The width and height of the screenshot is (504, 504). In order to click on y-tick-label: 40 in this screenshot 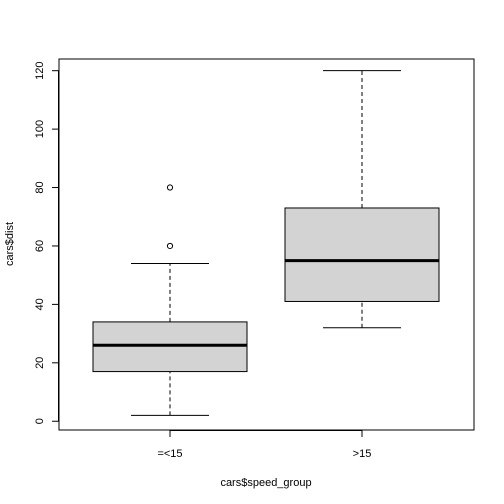, I will do `click(40, 304)`.